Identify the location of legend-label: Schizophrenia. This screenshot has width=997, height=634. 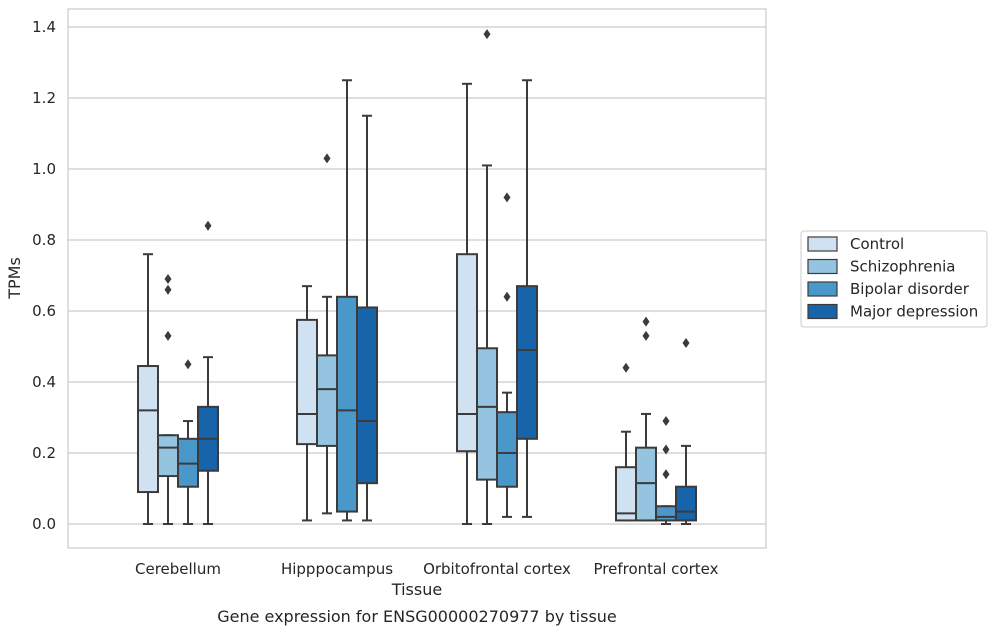
(902, 267).